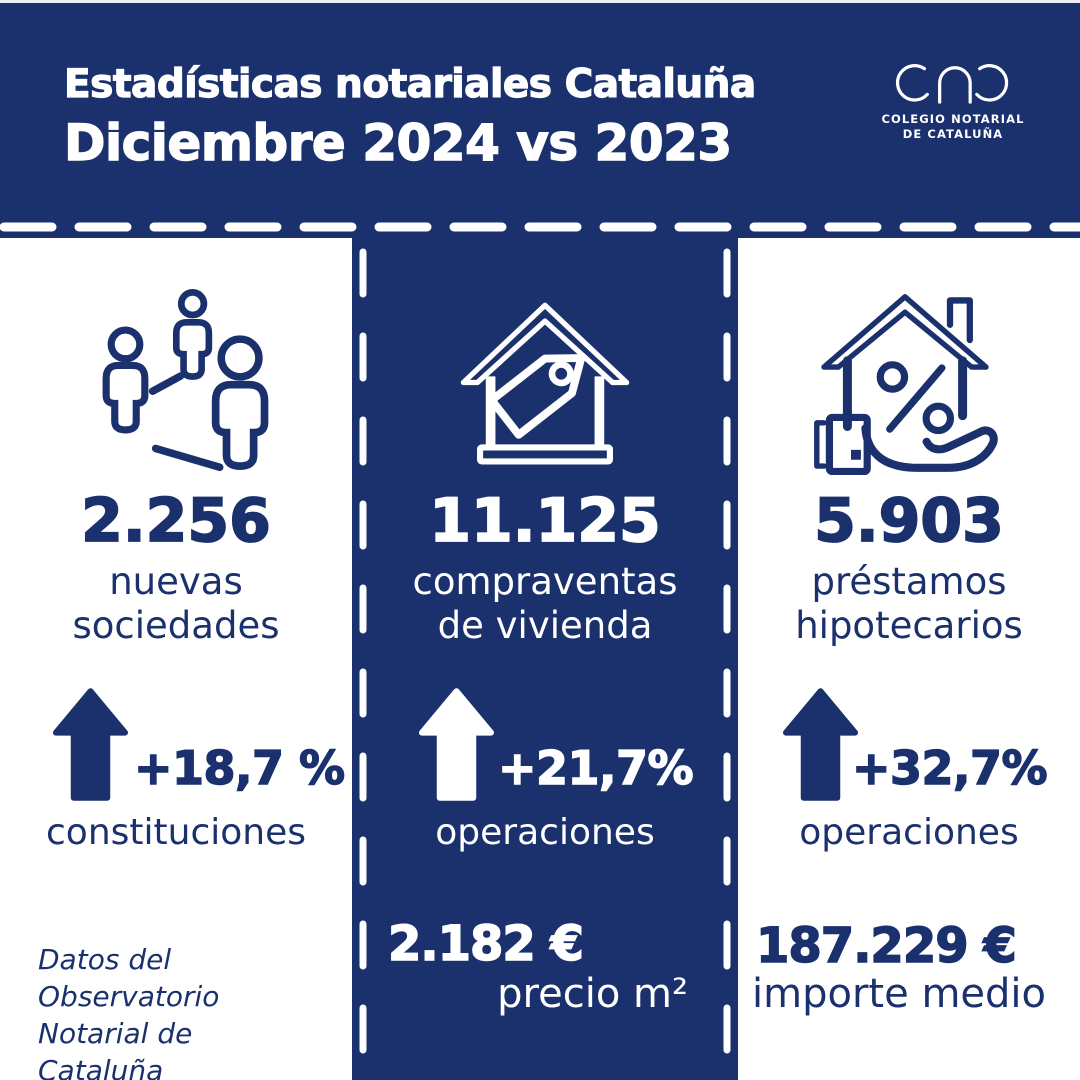 The image size is (1080, 1080). I want to click on stat-label-line2: de vivienda, so click(545, 625).